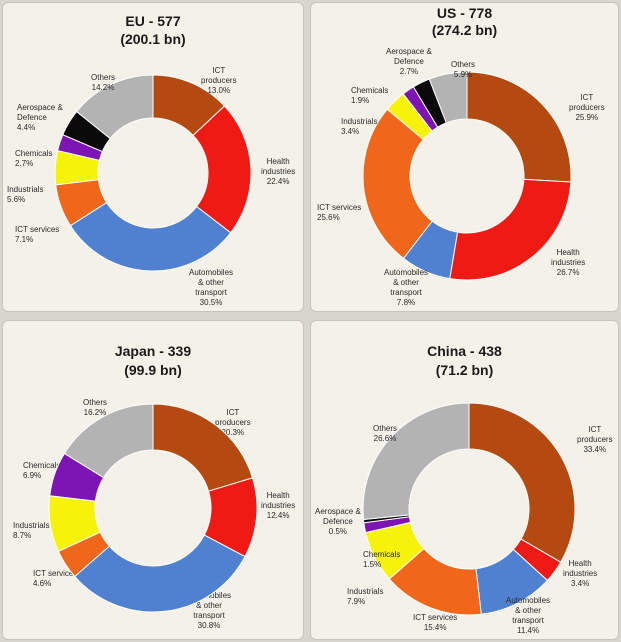  I want to click on chart-title: China - 438, so click(464, 351).